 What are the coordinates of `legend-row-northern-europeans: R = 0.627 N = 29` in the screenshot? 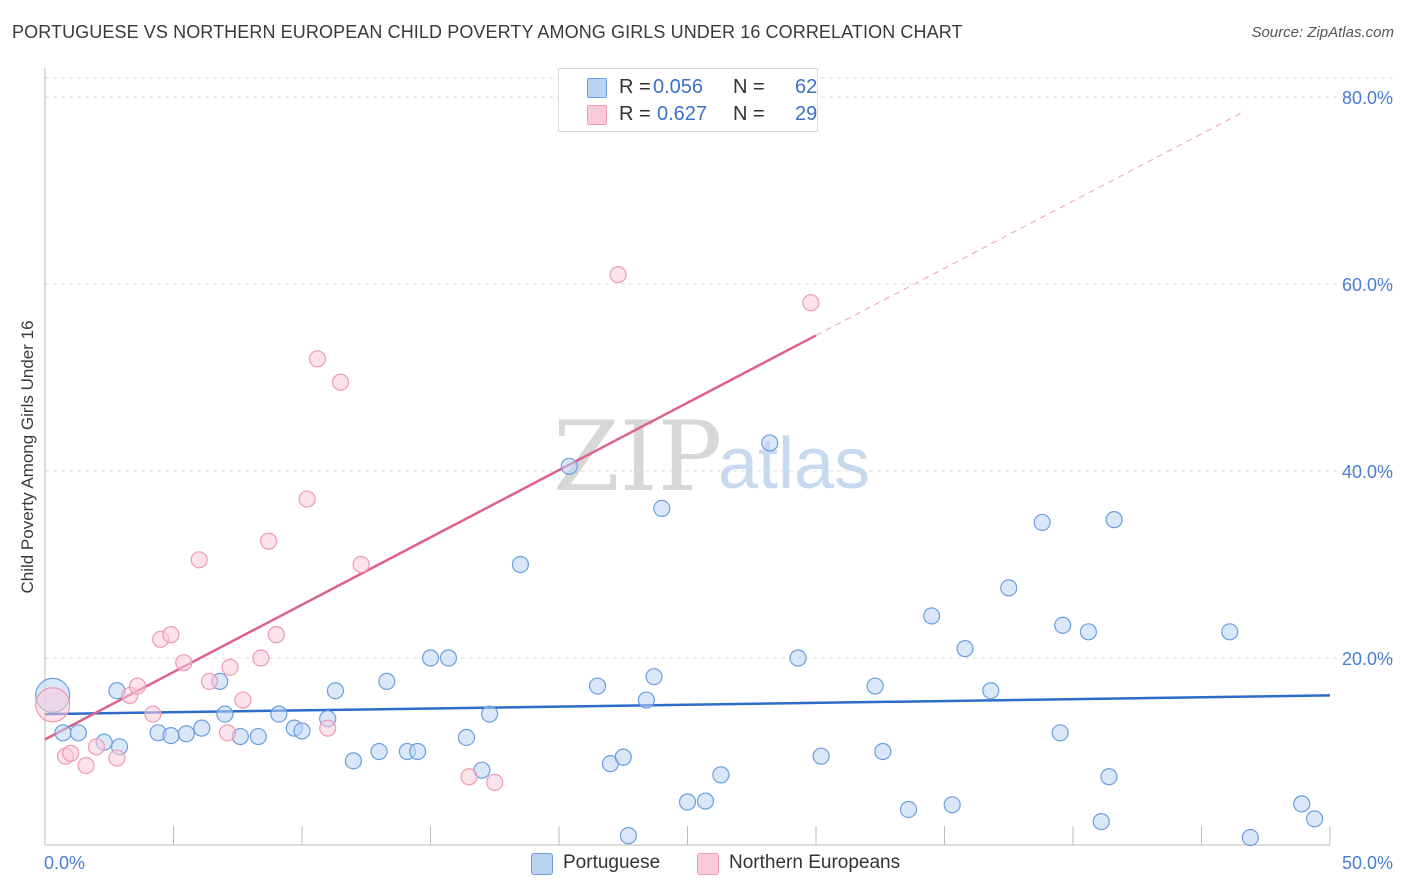 It's located at (702, 115).